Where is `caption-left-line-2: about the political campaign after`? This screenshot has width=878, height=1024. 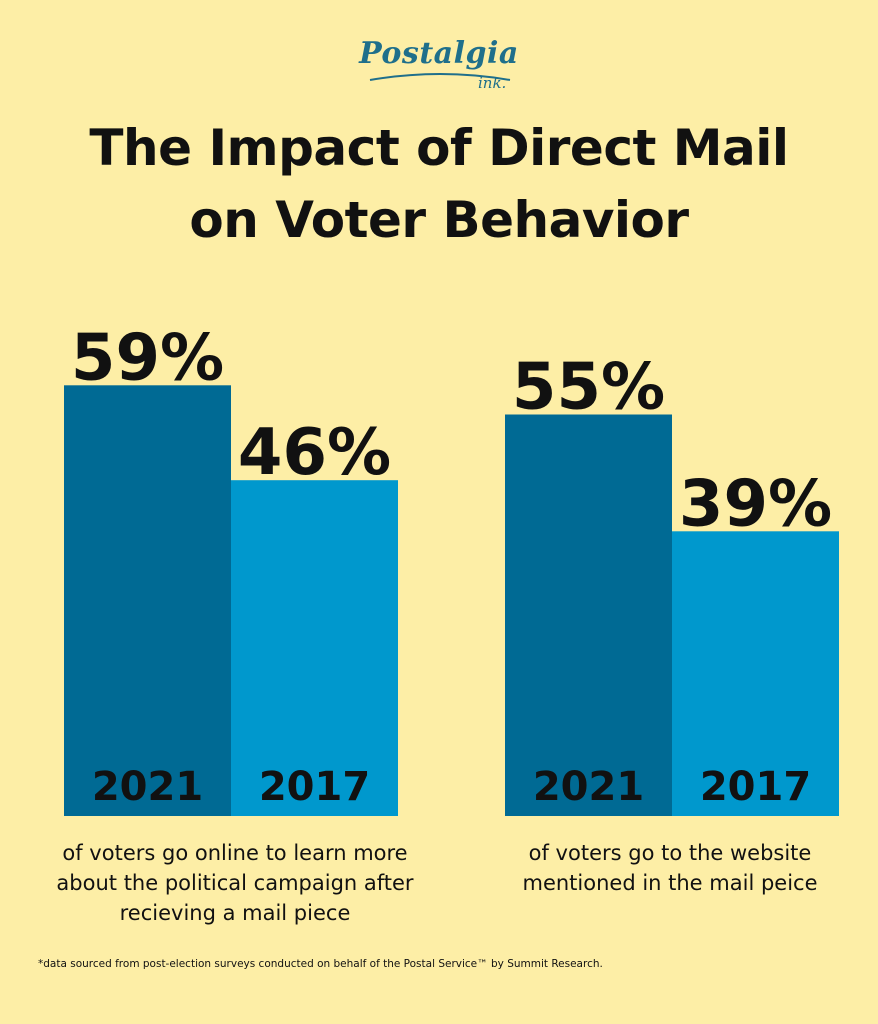
caption-left-line-2: about the political campaign after is located at coordinates (235, 883).